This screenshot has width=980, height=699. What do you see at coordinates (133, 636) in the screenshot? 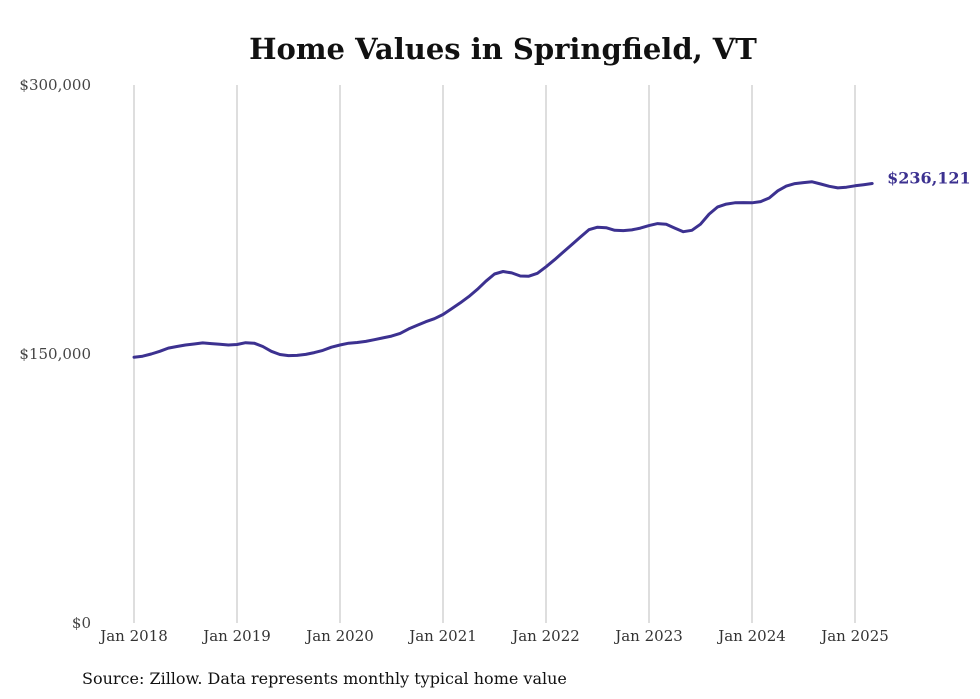
I see `x-tick-label: Jan 2018` at bounding box center [133, 636].